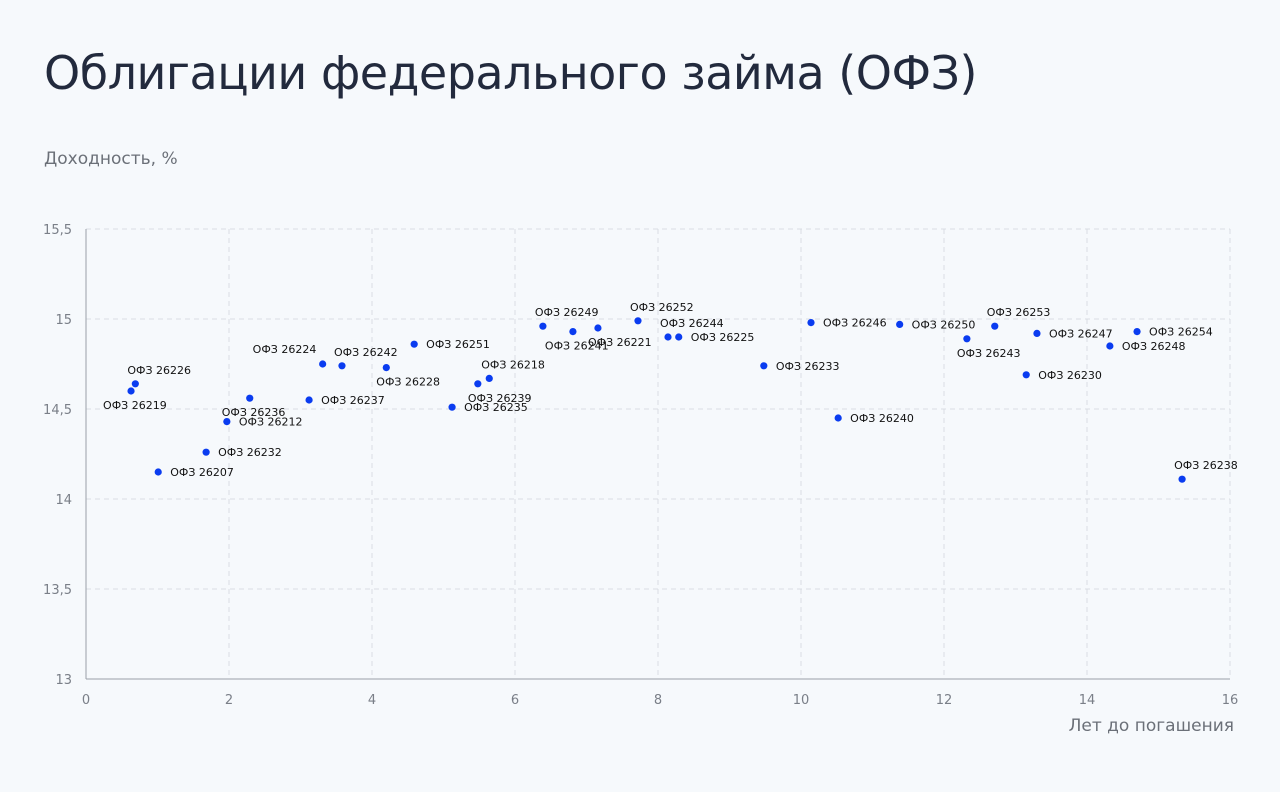 This screenshot has width=1280, height=792. I want to click on point-label: ОФЗ 26236, so click(254, 412).